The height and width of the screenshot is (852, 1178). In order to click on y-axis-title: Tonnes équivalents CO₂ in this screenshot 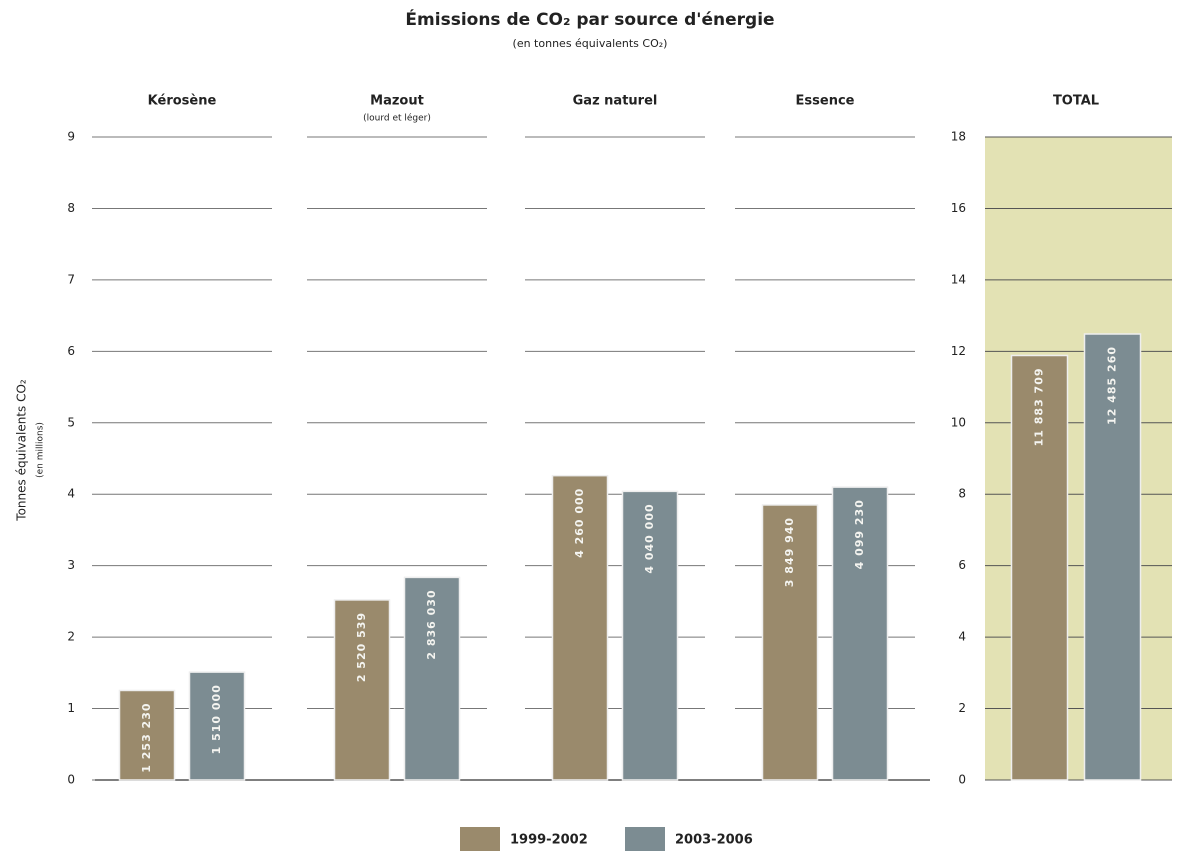, I will do `click(22, 450)`.